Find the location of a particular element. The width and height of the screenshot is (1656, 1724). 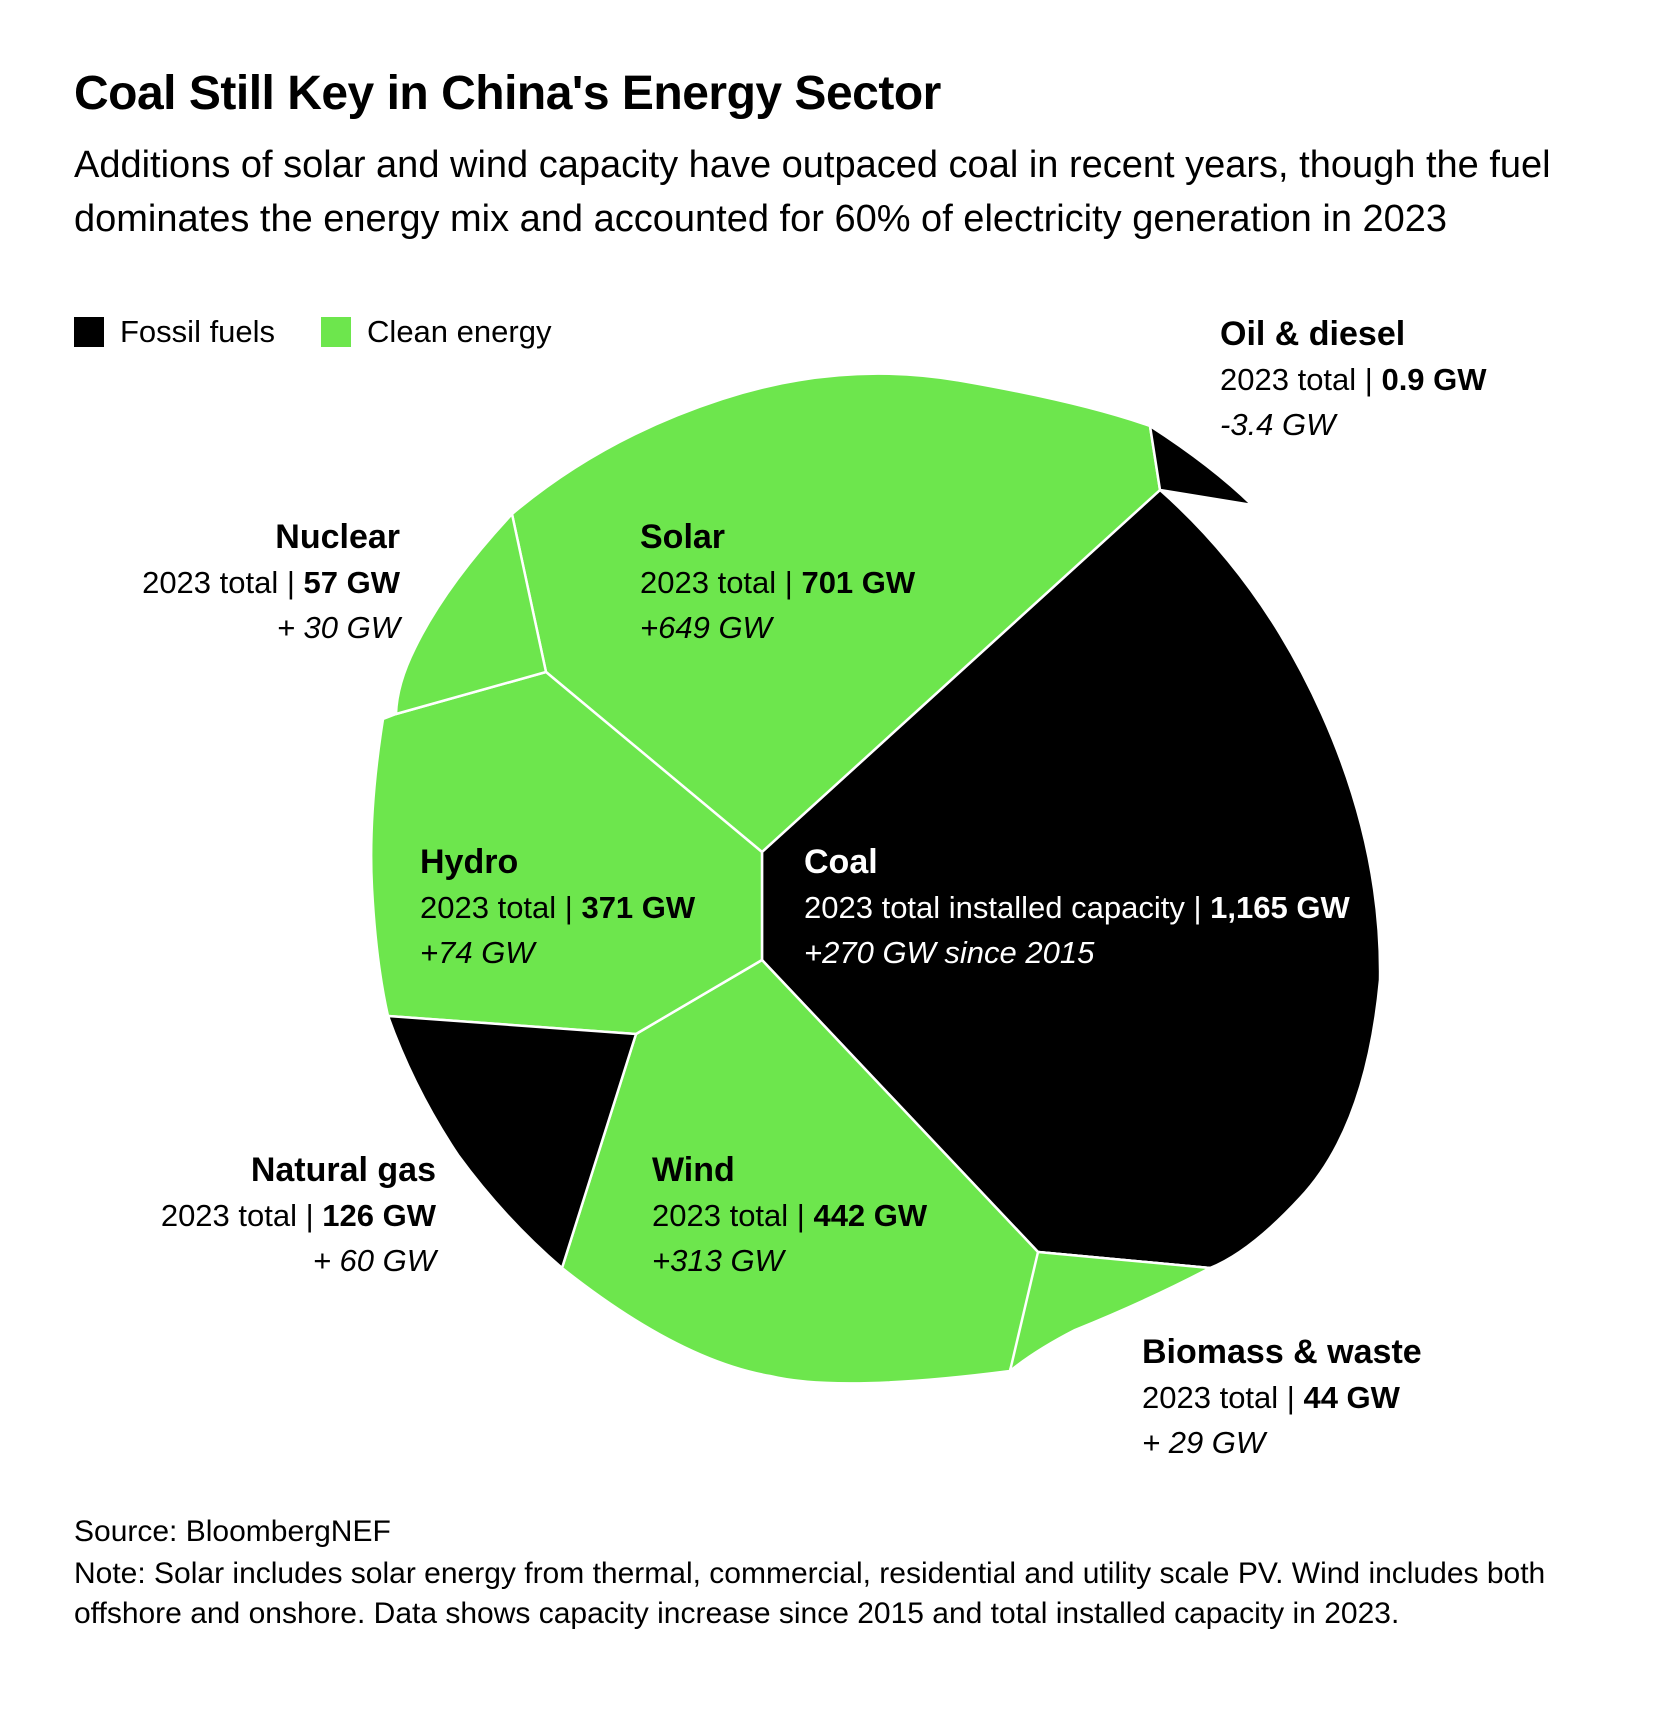

label-solar: Solar 2023 total | 701 GW +649 GW is located at coordinates (777, 582).